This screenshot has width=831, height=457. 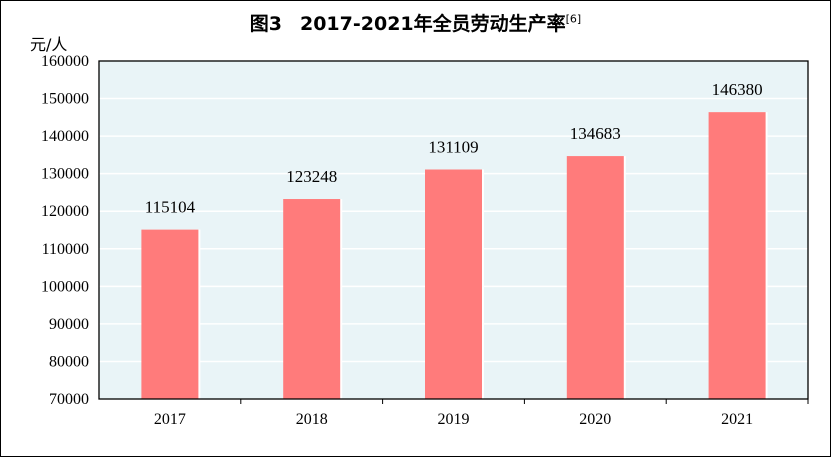 What do you see at coordinates (65, 211) in the screenshot?
I see `y-tick-label: 120000` at bounding box center [65, 211].